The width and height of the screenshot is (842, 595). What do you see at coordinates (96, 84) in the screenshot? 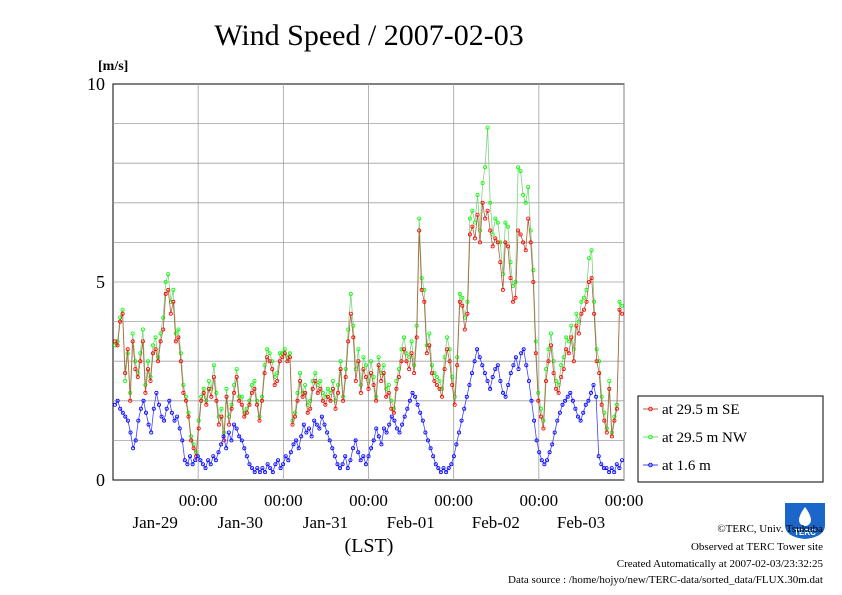
I see `y-tick-label: 10` at bounding box center [96, 84].